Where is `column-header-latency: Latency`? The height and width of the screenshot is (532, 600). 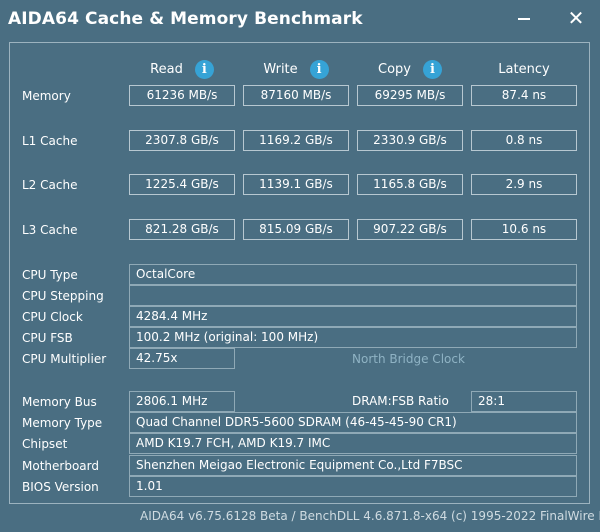
column-header-latency: Latency is located at coordinates (524, 69).